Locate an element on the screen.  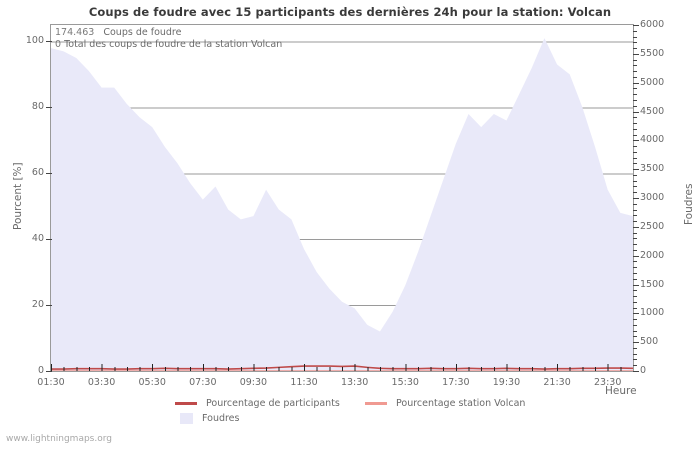
x-axis-title: Heure is located at coordinates (621, 391).